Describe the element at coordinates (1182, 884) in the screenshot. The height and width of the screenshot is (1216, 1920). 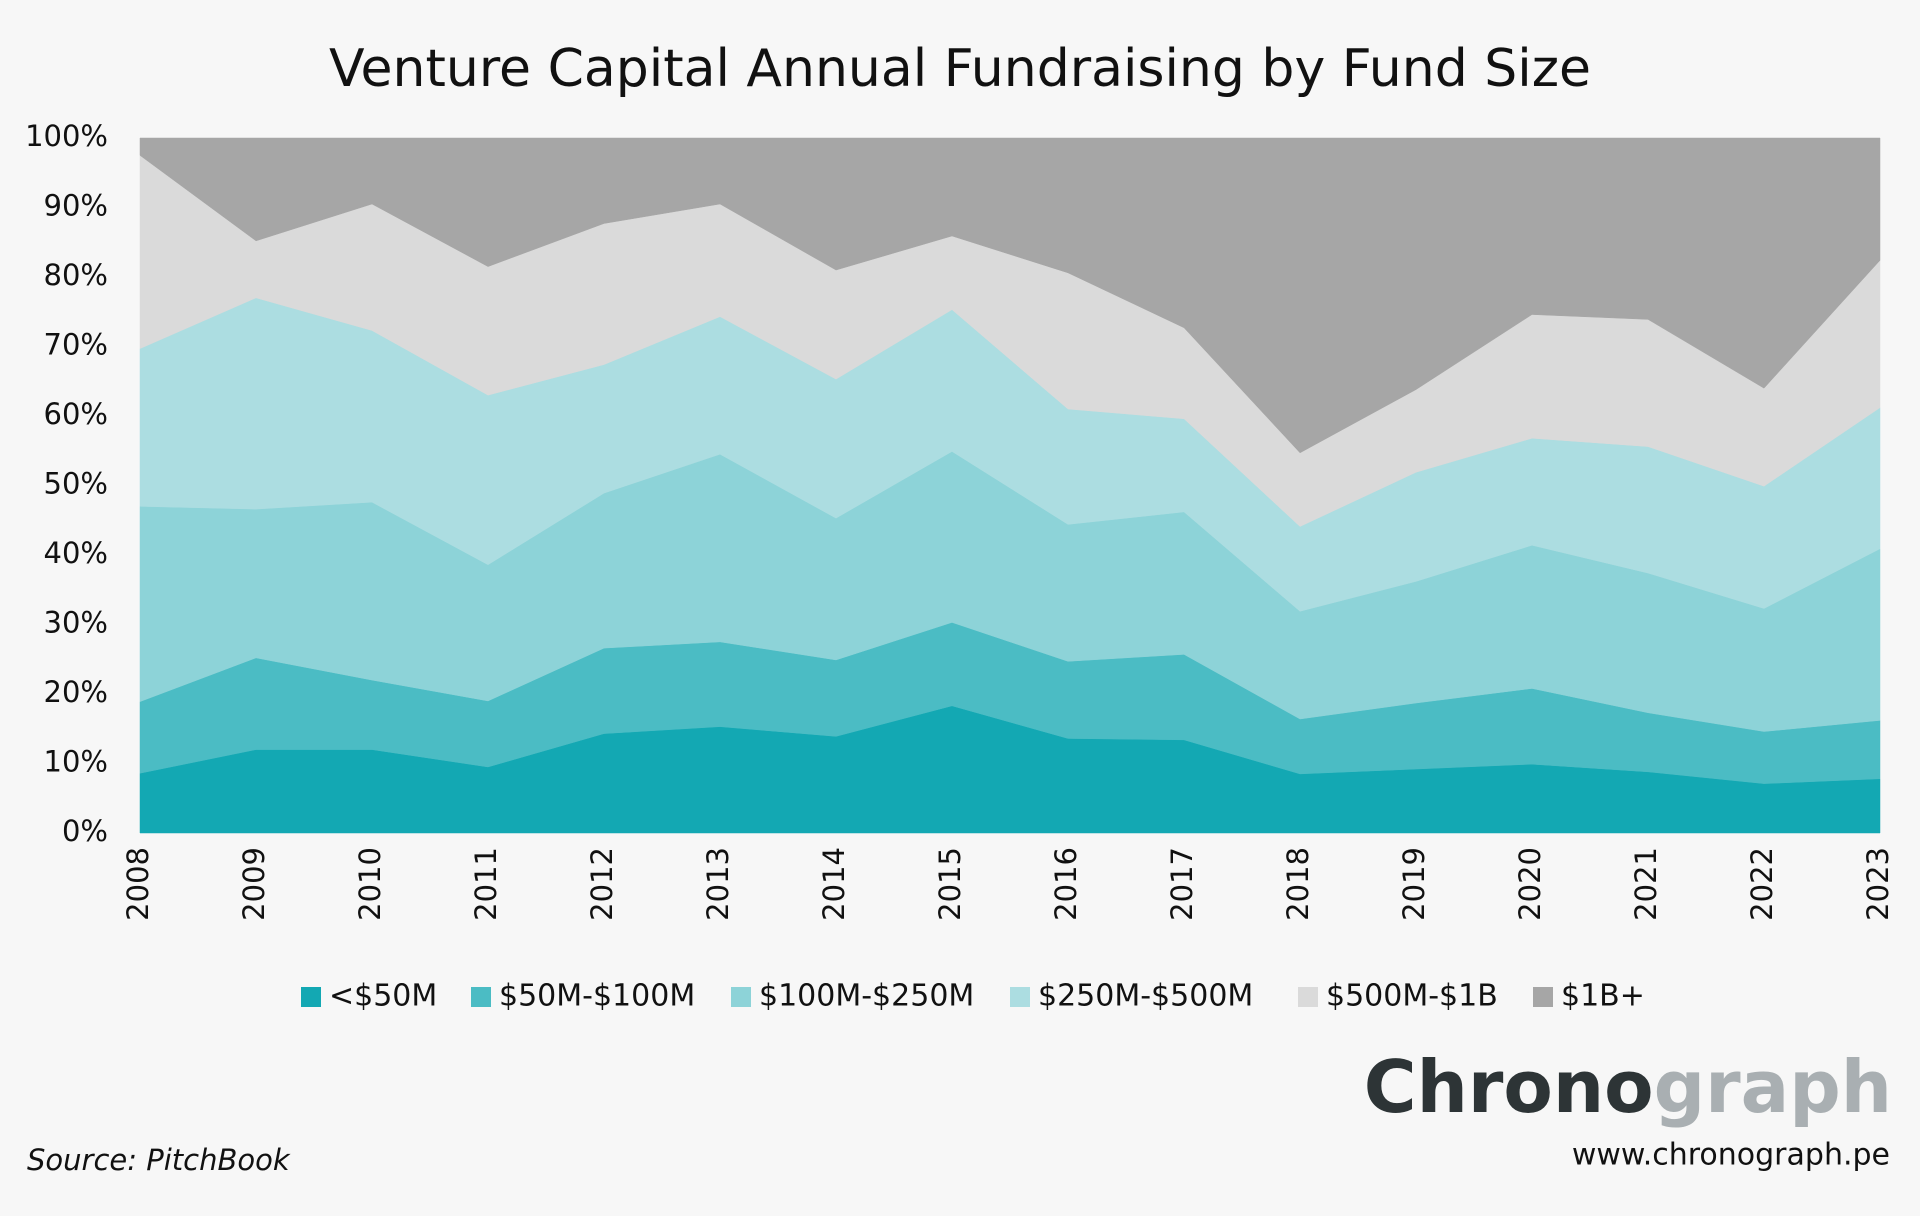
I see `x-tick-label: 2017` at that location.